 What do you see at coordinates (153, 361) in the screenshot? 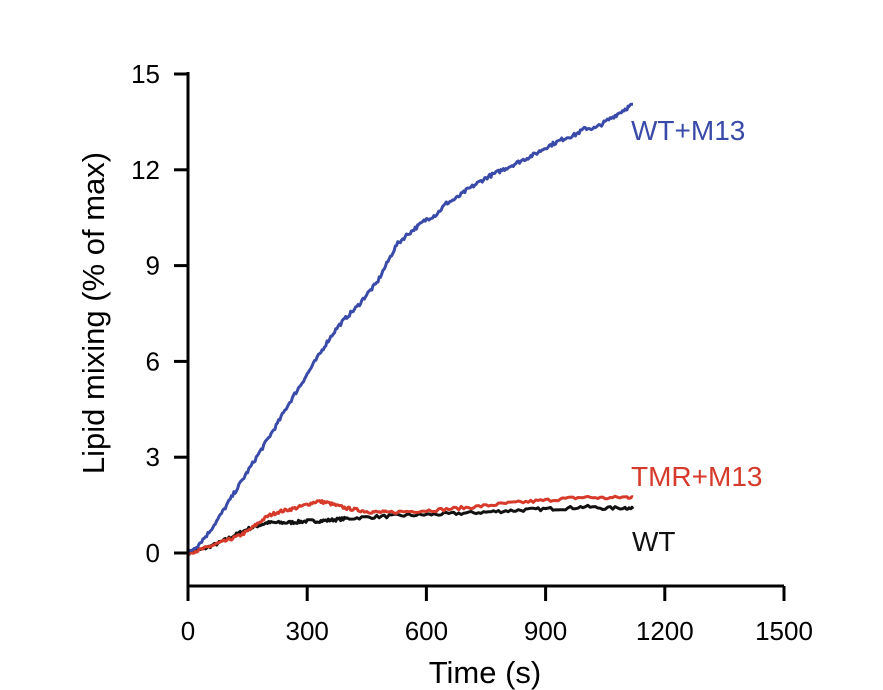
I see `y-tick-label: 6` at bounding box center [153, 361].